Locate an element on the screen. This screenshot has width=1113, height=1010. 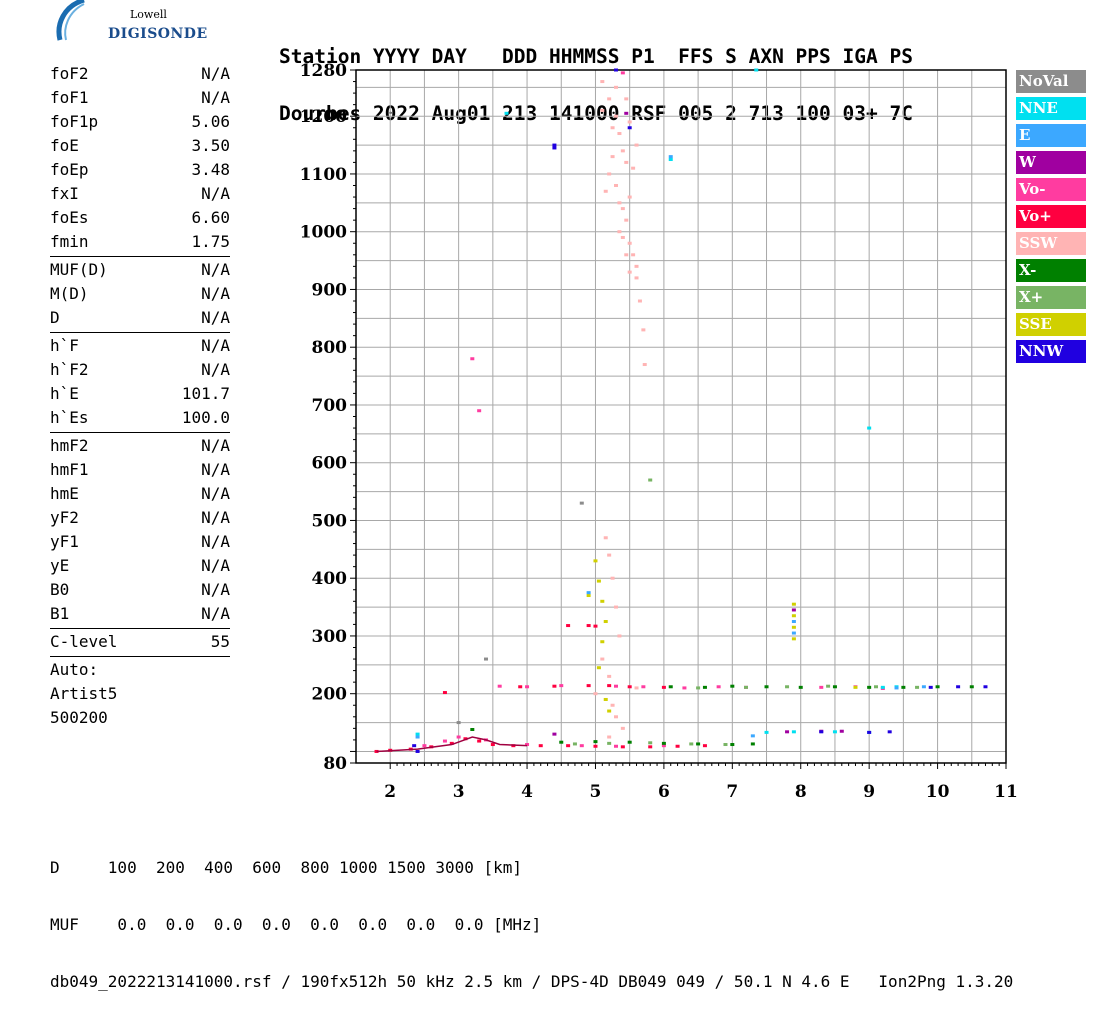
autoscale-info-line: Artist5 is located at coordinates (84, 693).